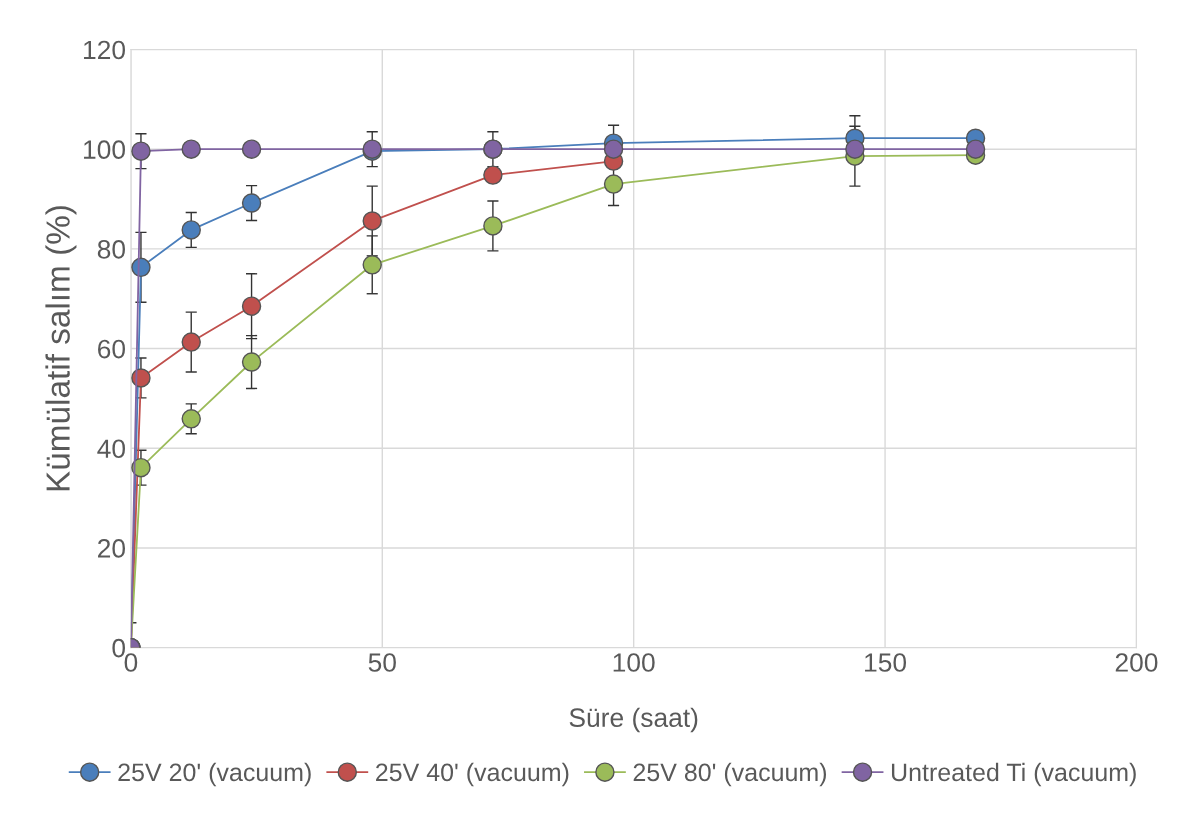  Describe the element at coordinates (105, 150) in the screenshot. I see `y-tick-label: 100` at that location.